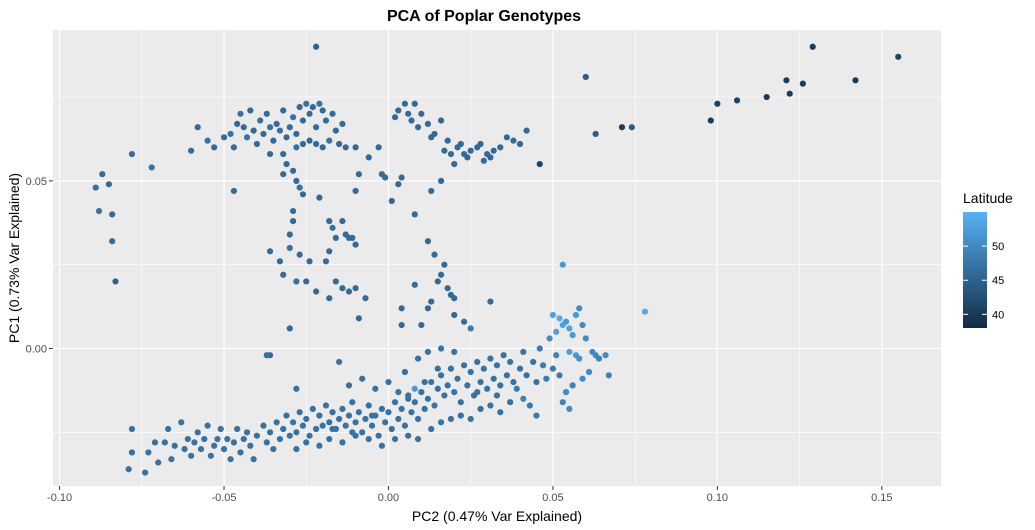 Image resolution: width=1035 pixels, height=530 pixels. I want to click on chart-title: PCA of Poplar Genotypes, so click(484, 16).